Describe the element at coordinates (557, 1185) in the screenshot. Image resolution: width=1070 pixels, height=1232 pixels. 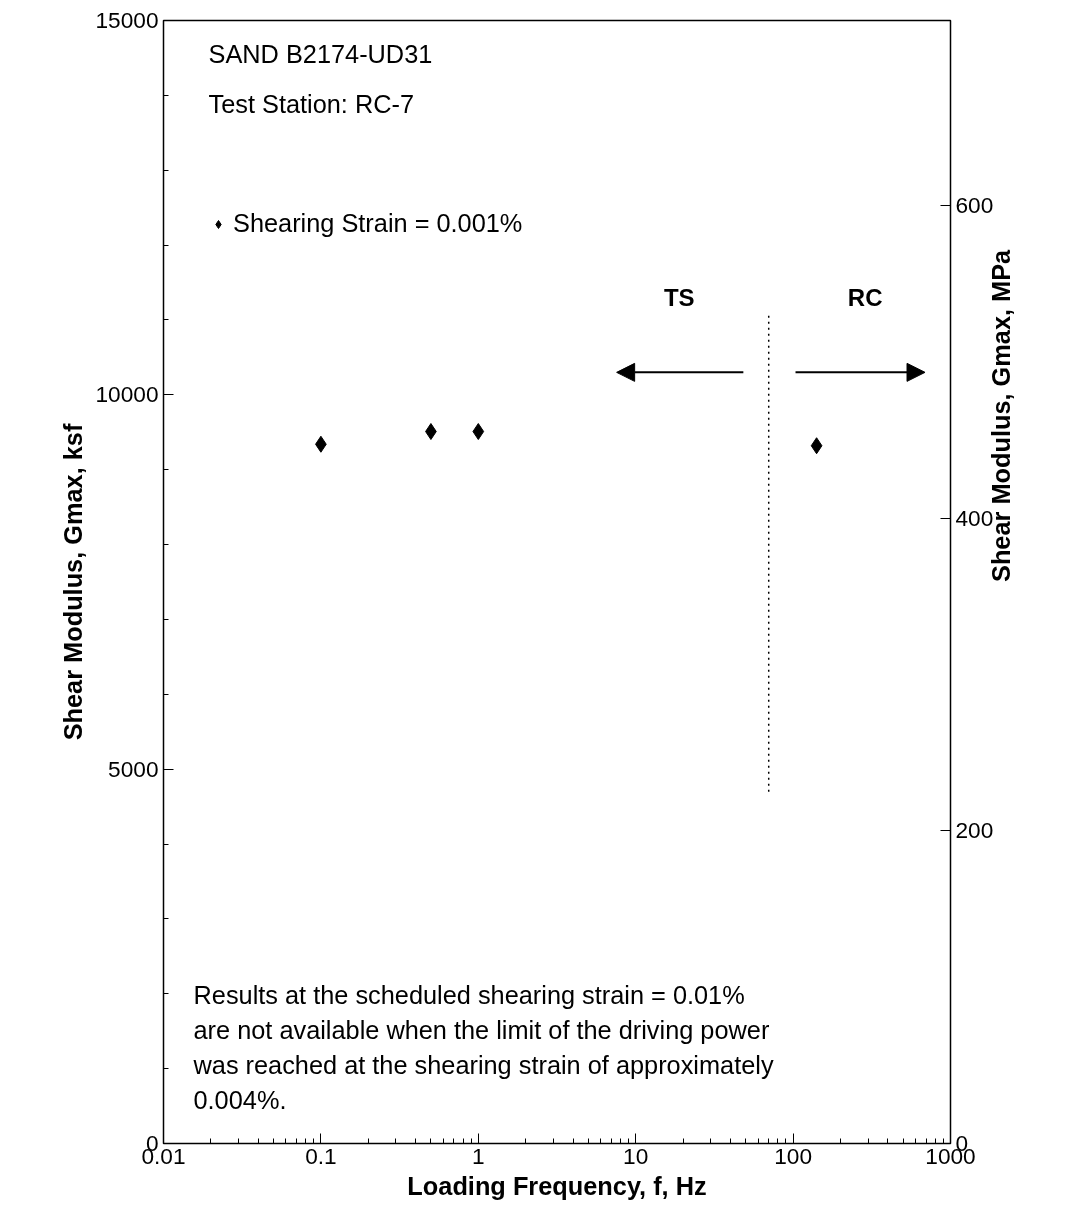
I see `x-axis-title: Loading Frequency, f, Hz` at that location.